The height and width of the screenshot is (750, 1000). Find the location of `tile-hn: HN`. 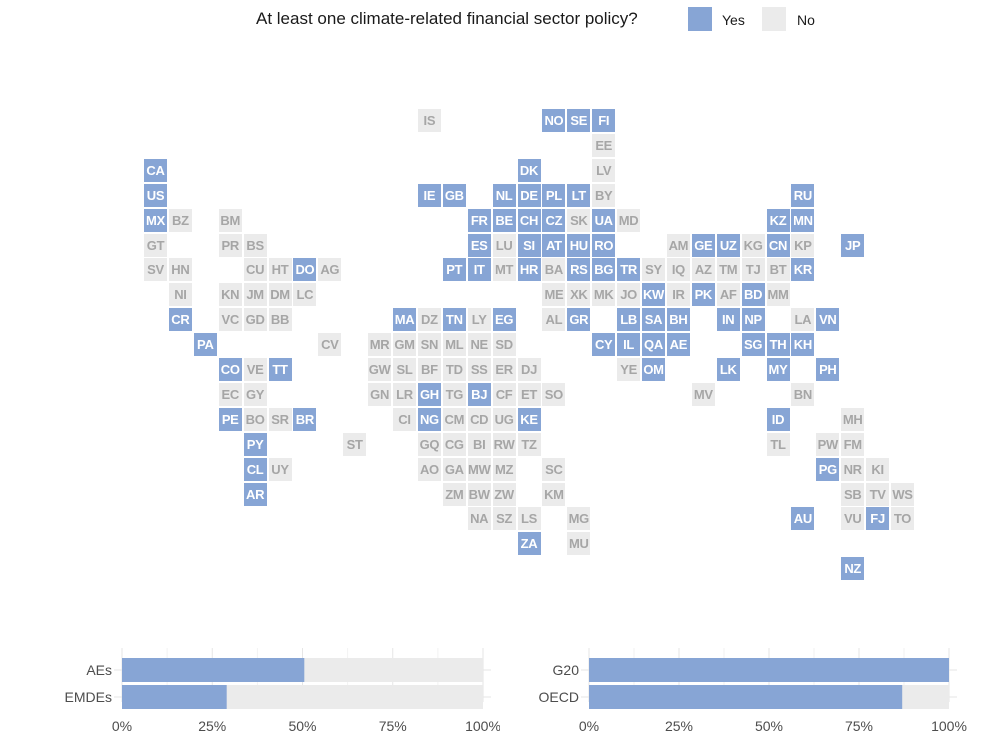

tile-hn: HN is located at coordinates (180, 270).